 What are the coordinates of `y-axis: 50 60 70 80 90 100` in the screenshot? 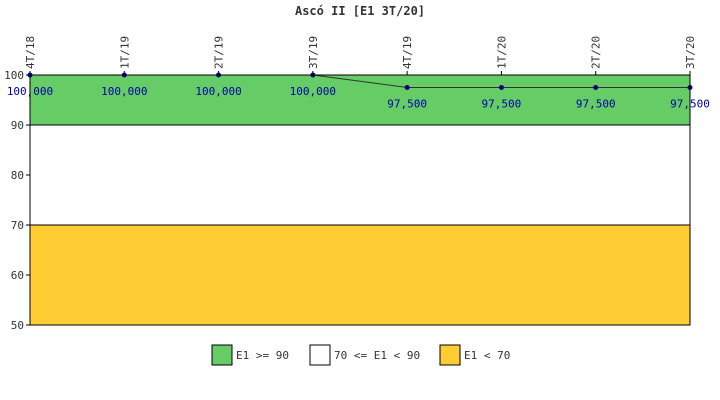 It's located at (17, 200).